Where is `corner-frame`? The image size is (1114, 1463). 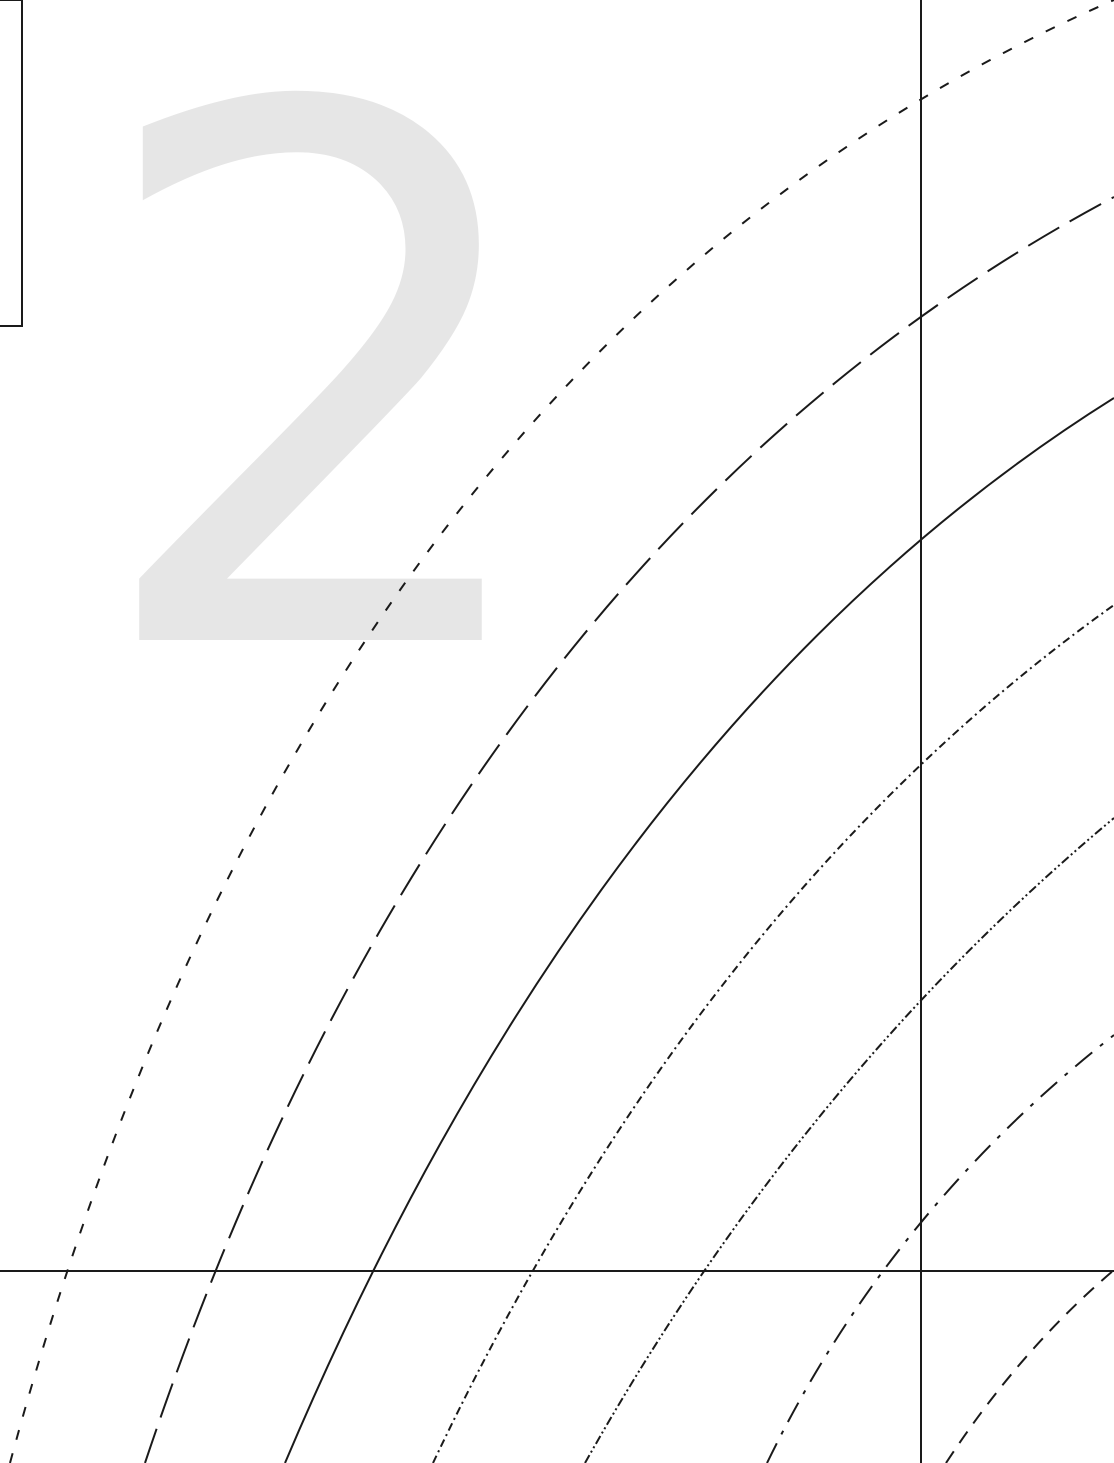
corner-frame is located at coordinates (11, 163).